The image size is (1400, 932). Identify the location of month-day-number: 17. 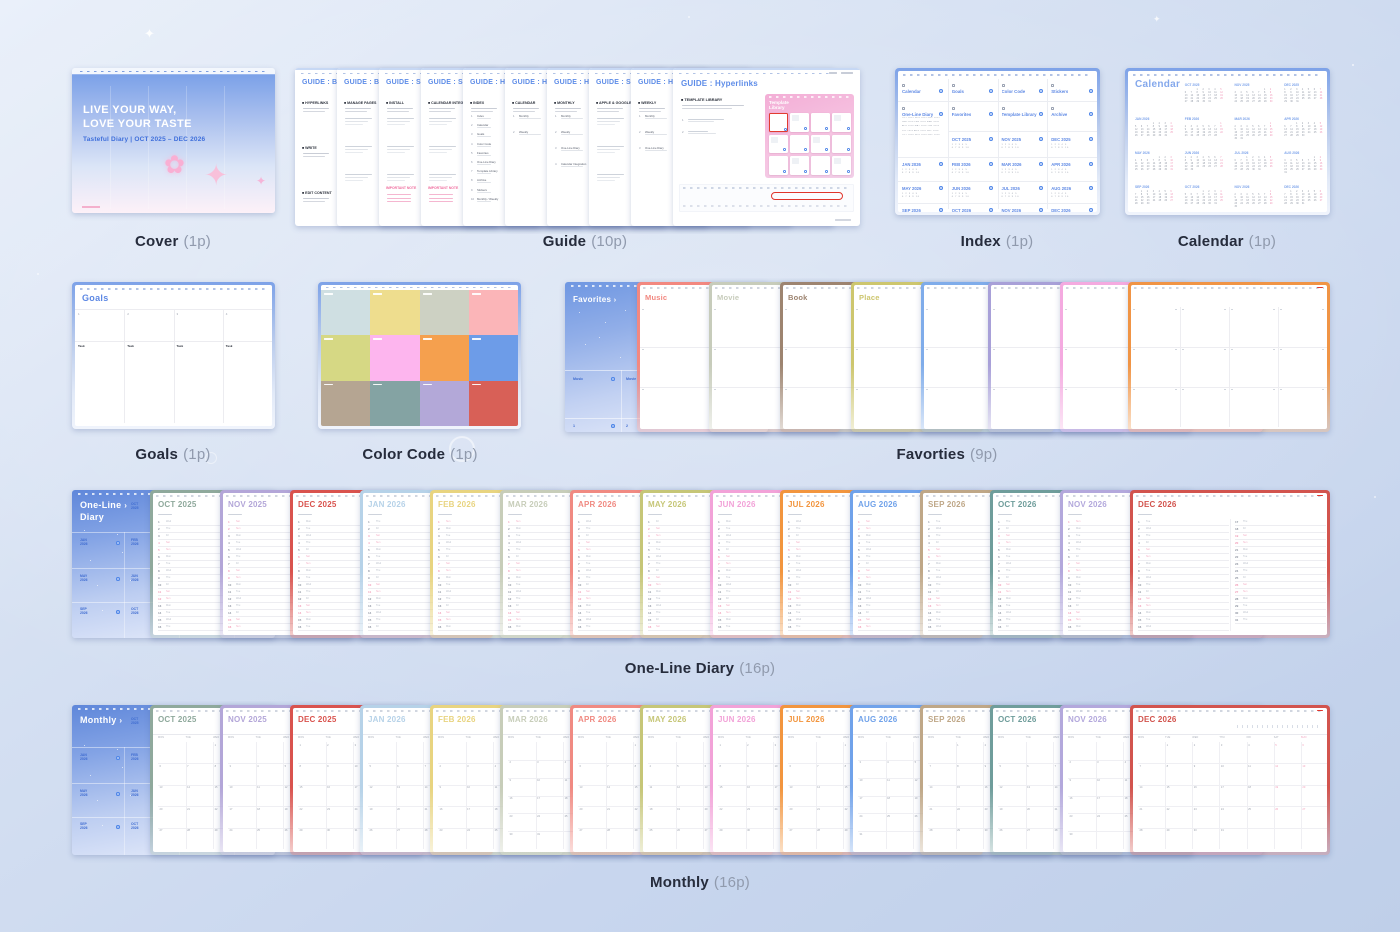
(538, 798).